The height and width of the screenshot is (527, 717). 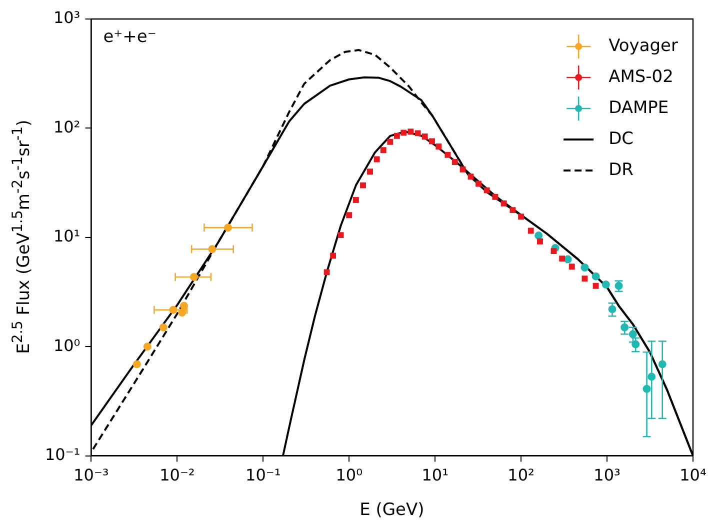 What do you see at coordinates (129, 36) in the screenshot?
I see `annotation: e⁺+e⁻` at bounding box center [129, 36].